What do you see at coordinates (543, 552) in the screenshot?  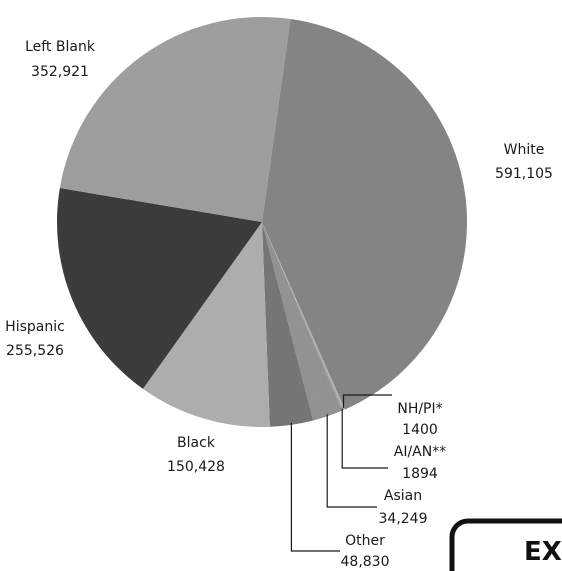 I see `corner-box-text: EX` at bounding box center [543, 552].